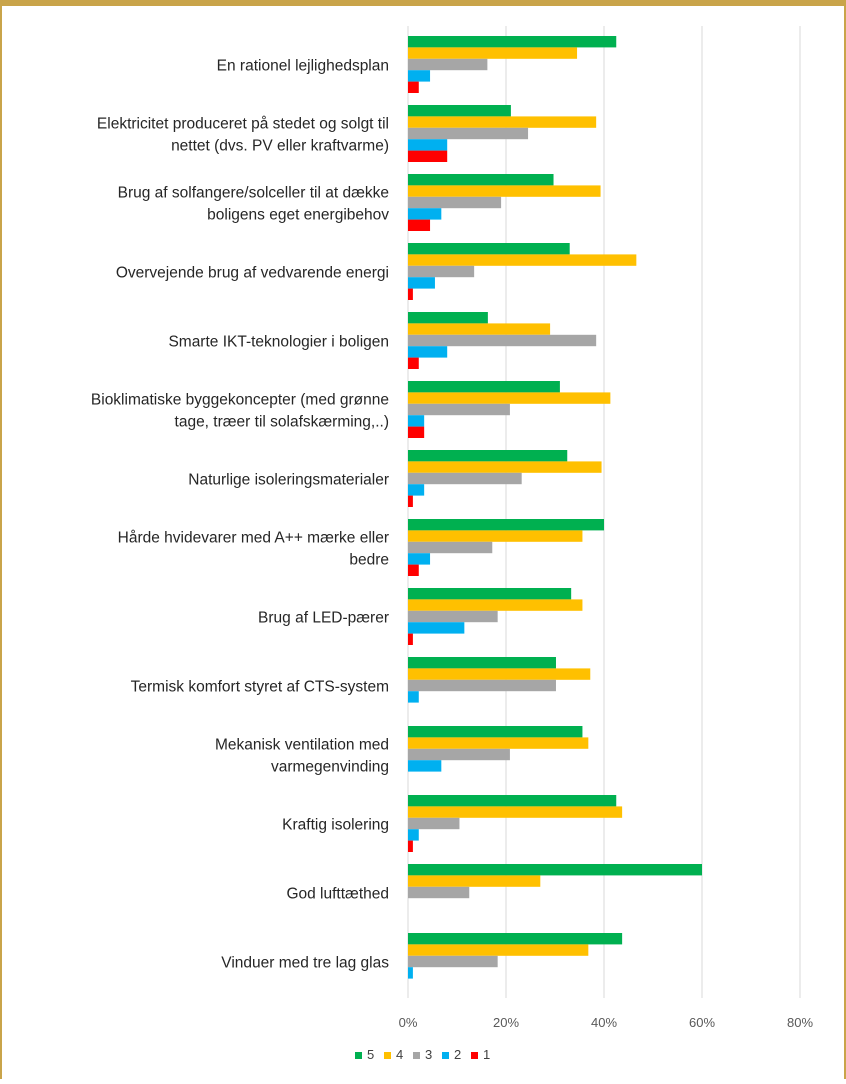  What do you see at coordinates (370, 1054) in the screenshot?
I see `legend-label: 5` at bounding box center [370, 1054].